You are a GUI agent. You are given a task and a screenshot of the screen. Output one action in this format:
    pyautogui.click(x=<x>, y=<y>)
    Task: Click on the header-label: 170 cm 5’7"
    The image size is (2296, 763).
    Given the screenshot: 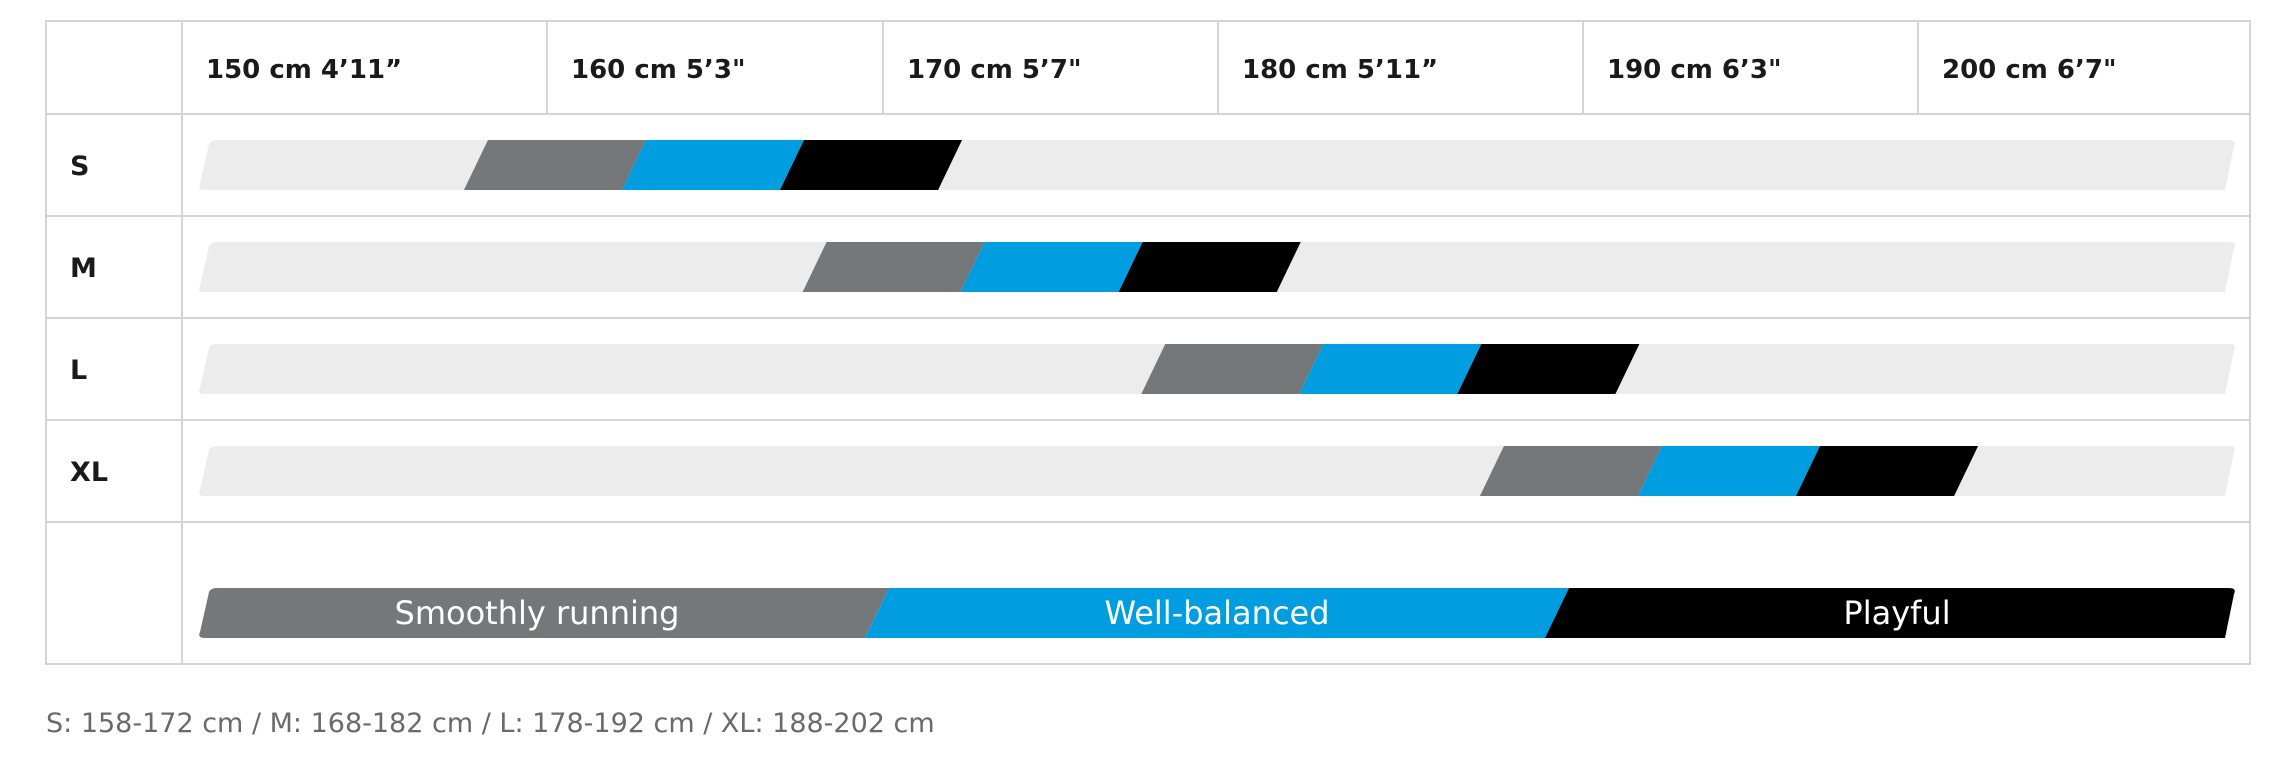 What is the action you would take?
    pyautogui.click(x=994, y=70)
    